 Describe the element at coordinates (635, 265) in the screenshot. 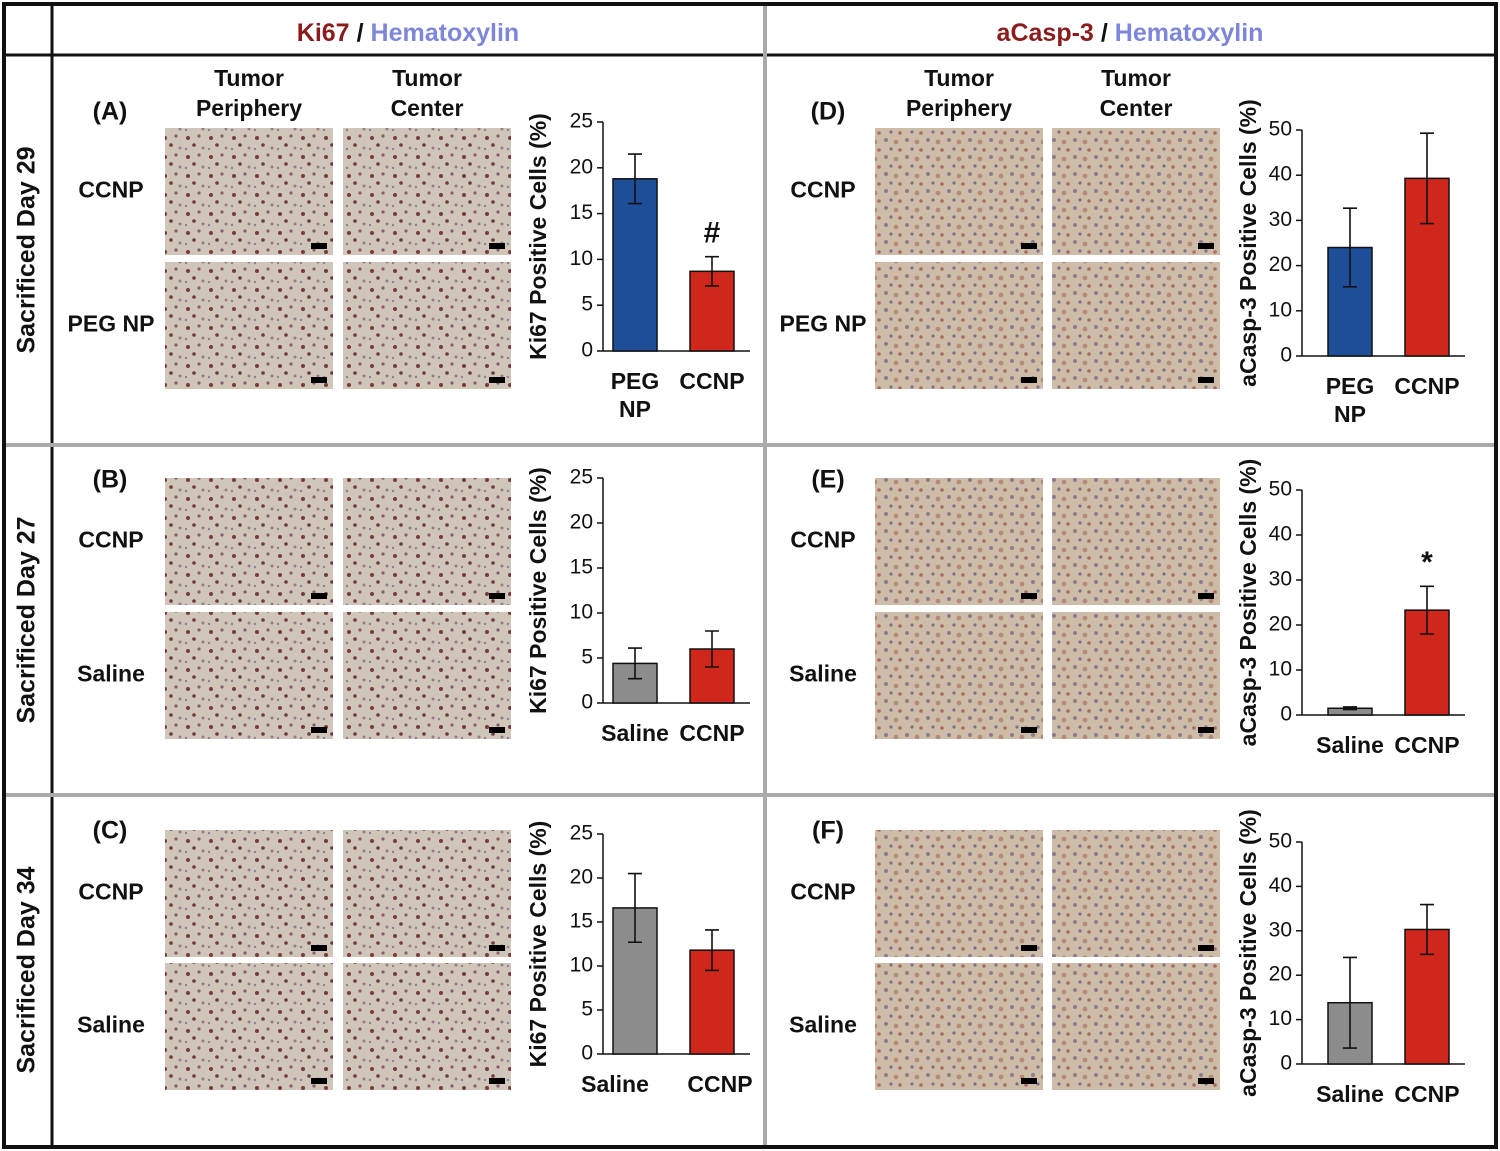

I see `bar` at that location.